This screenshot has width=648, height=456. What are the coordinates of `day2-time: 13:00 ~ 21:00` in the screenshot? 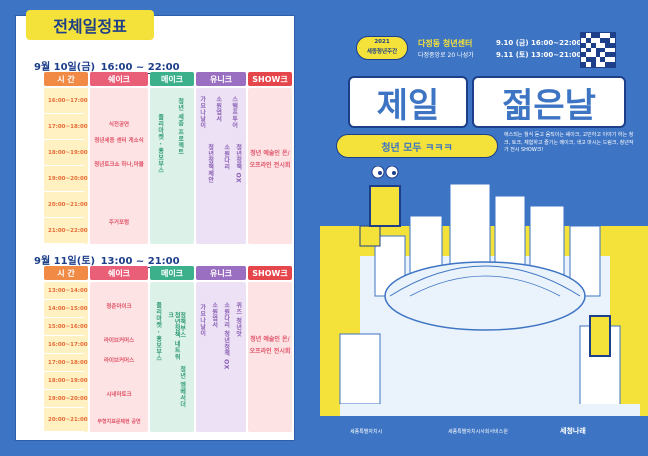 It's located at (140, 262).